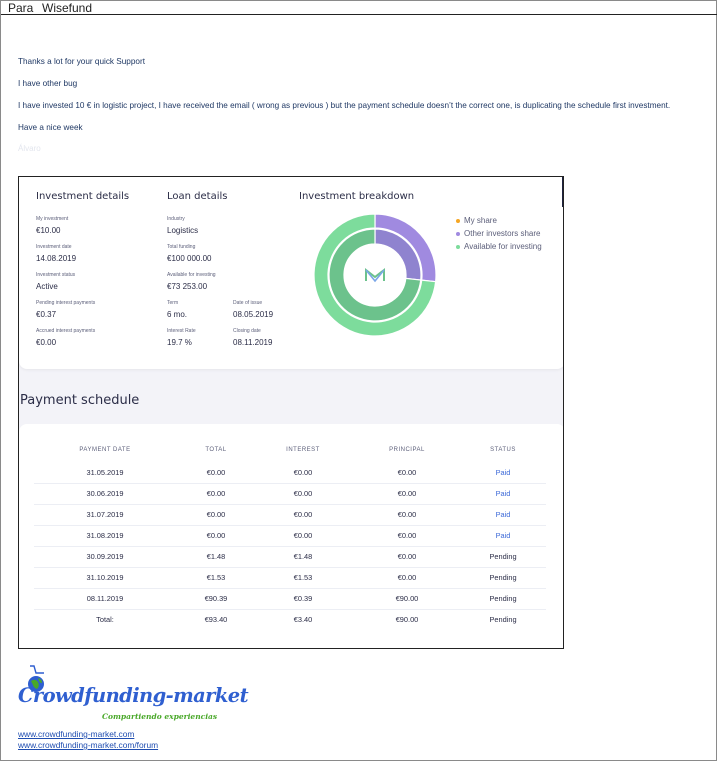  Describe the element at coordinates (105, 598) in the screenshot. I see `table-cell: 08.11.2019` at that location.